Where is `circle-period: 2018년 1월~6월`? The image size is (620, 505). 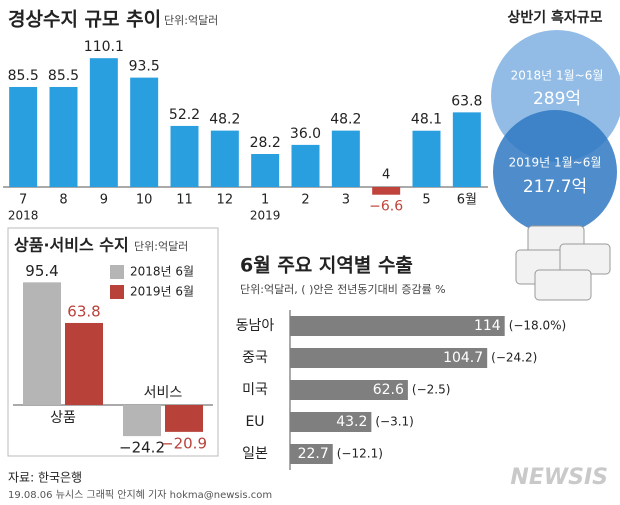
circle-period: 2018년 1월~6월 is located at coordinates (557, 76).